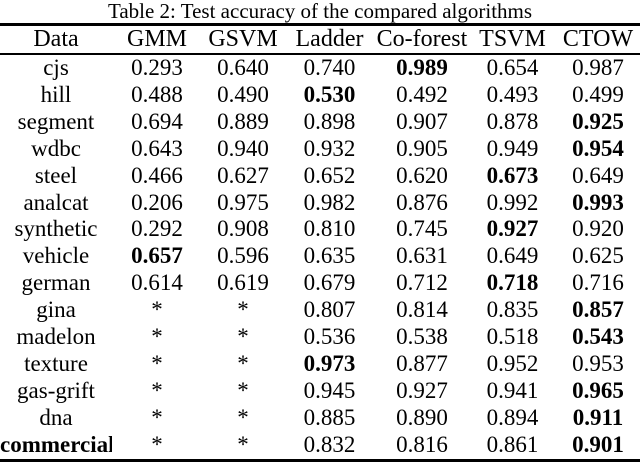  Describe the element at coordinates (243, 121) in the screenshot. I see `value-cell: 0.889` at that location.